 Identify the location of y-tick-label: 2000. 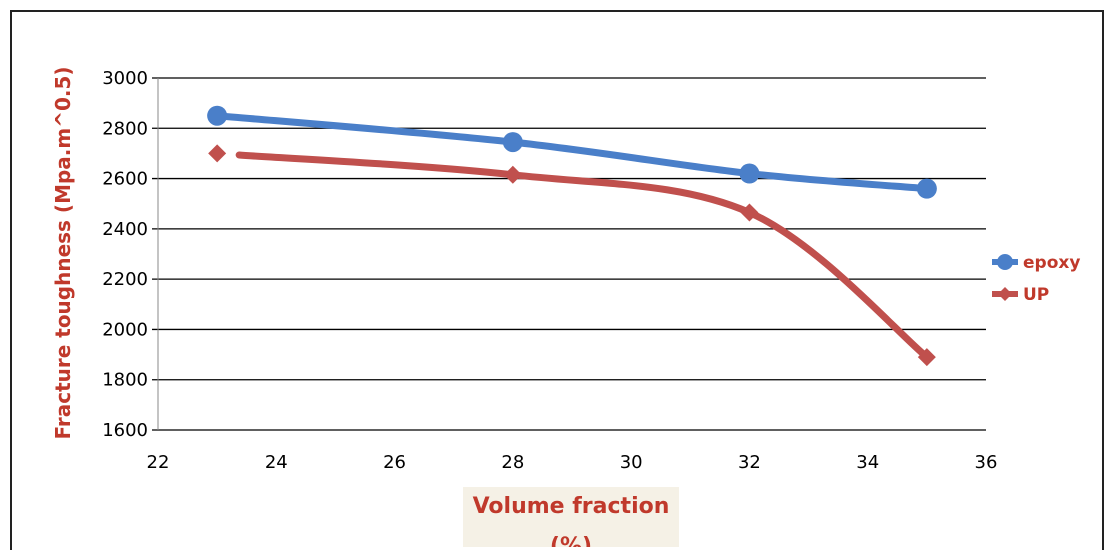
(125, 329).